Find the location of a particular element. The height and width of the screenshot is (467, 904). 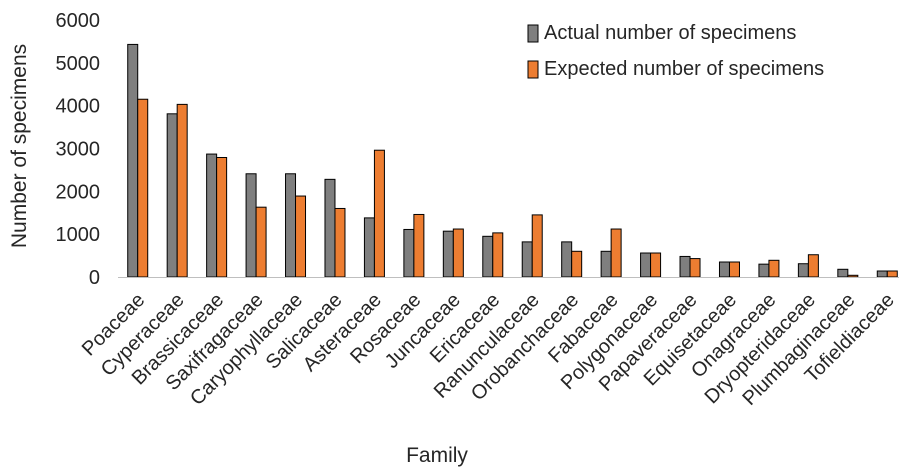

bar-actual-polygonaceae is located at coordinates (646, 265).